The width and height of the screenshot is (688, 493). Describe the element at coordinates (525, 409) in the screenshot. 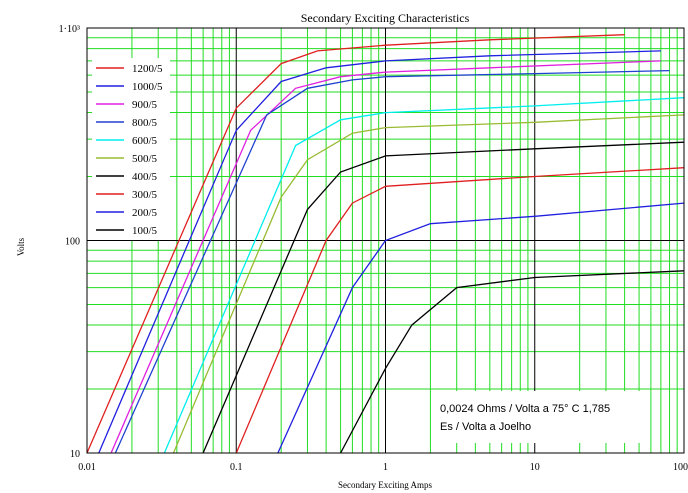

I see `annotation-line-1: 0,0024 Ohms / Volta a 75° C 1,785` at that location.